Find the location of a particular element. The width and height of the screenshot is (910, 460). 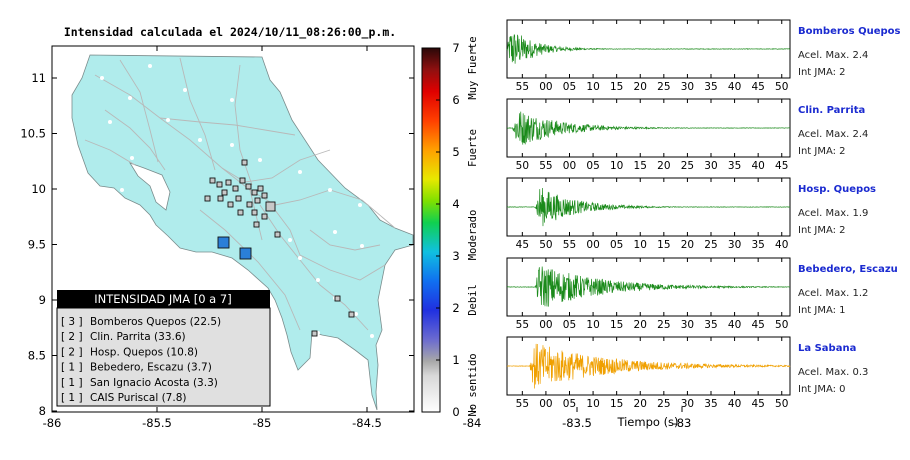

colorbar-label: Fuerte is located at coordinates (473, 148).